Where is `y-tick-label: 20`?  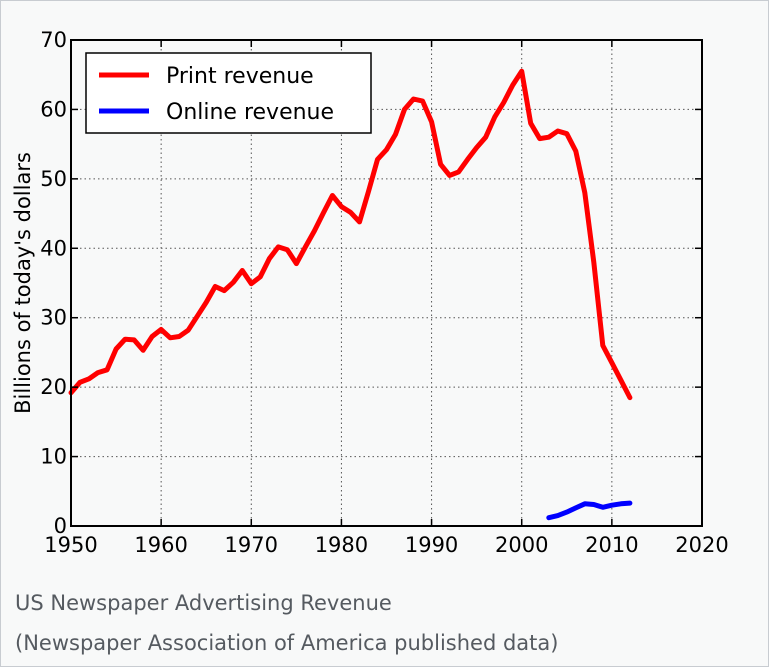
y-tick-label: 20 is located at coordinates (53, 387).